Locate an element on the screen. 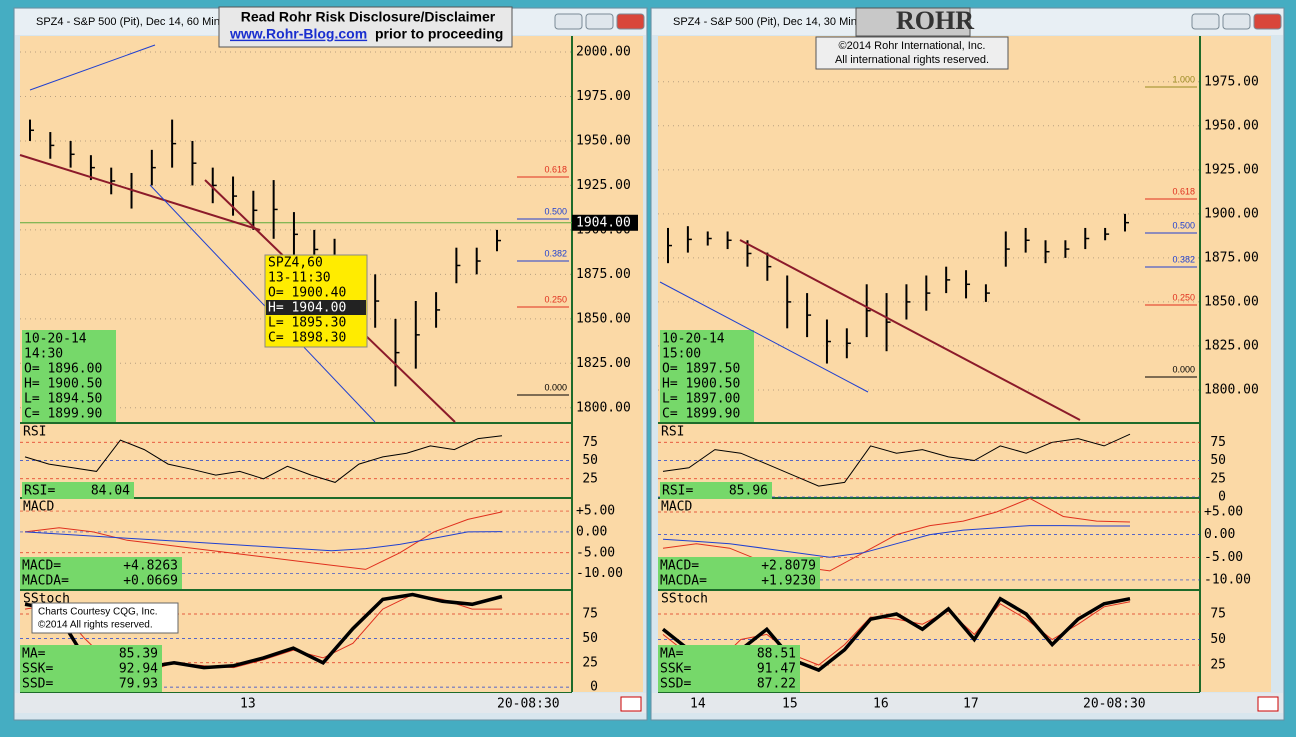 The image size is (1296, 737). y-tick-label: +5.00 is located at coordinates (1223, 511).